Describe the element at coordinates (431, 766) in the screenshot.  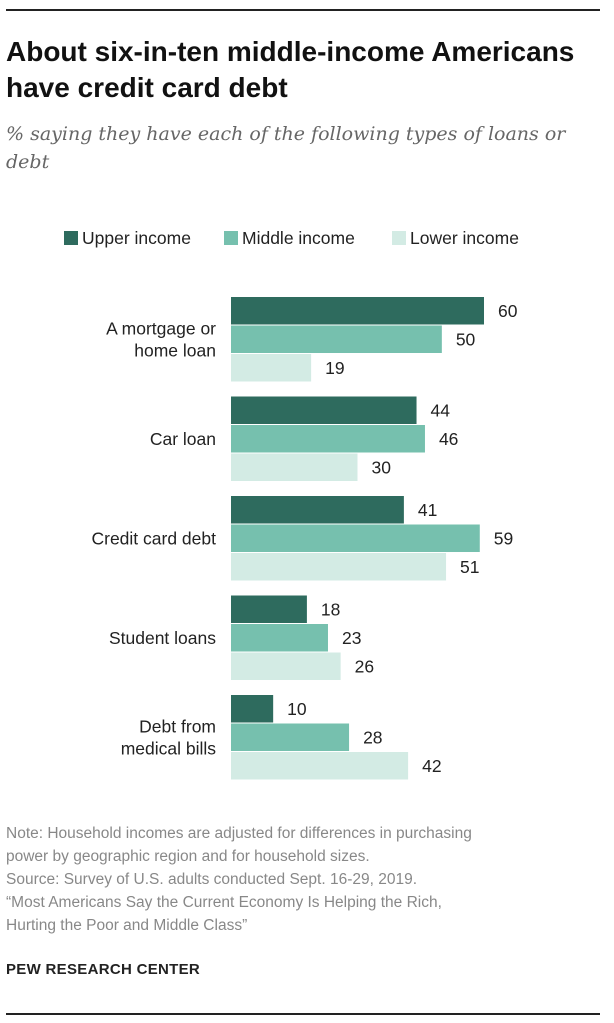
I see `data-label: 42` at that location.